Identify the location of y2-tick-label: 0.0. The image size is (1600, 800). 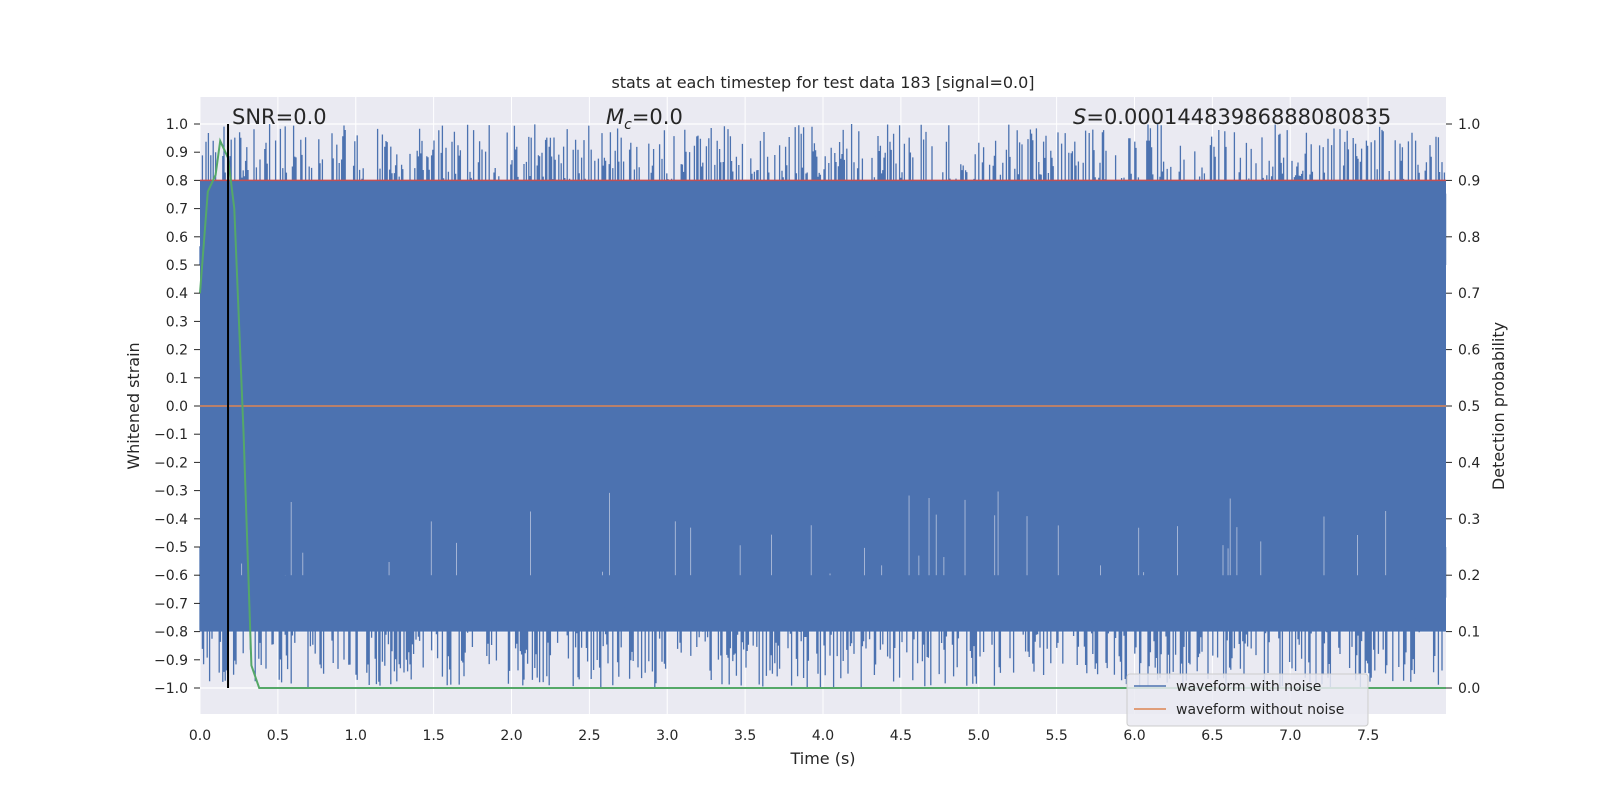
(1469, 689).